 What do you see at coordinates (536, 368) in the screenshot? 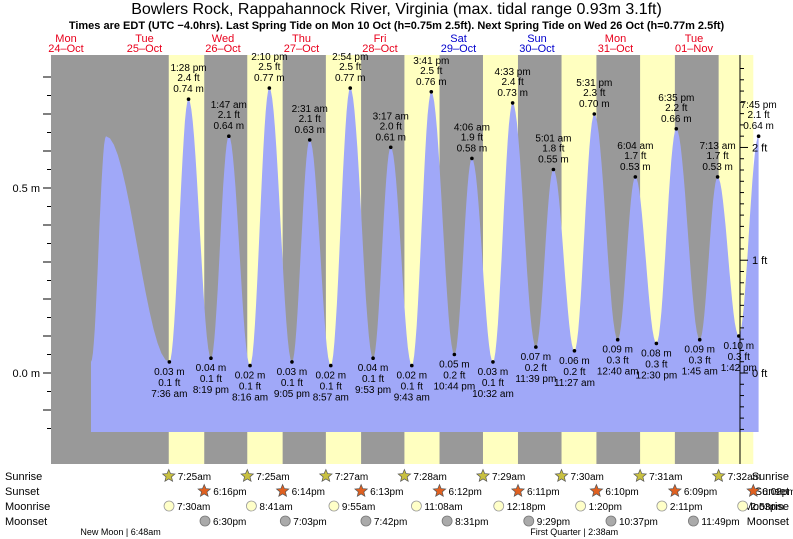
I see `low-tide-ft: 0.2 ft` at bounding box center [536, 368].